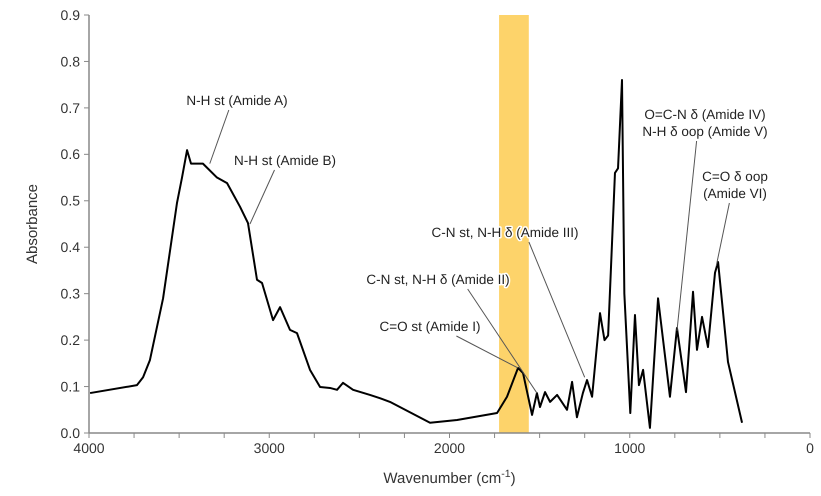 This screenshot has height=496, width=821. What do you see at coordinates (70, 154) in the screenshot?
I see `y-tick-label: 0.6` at bounding box center [70, 154].